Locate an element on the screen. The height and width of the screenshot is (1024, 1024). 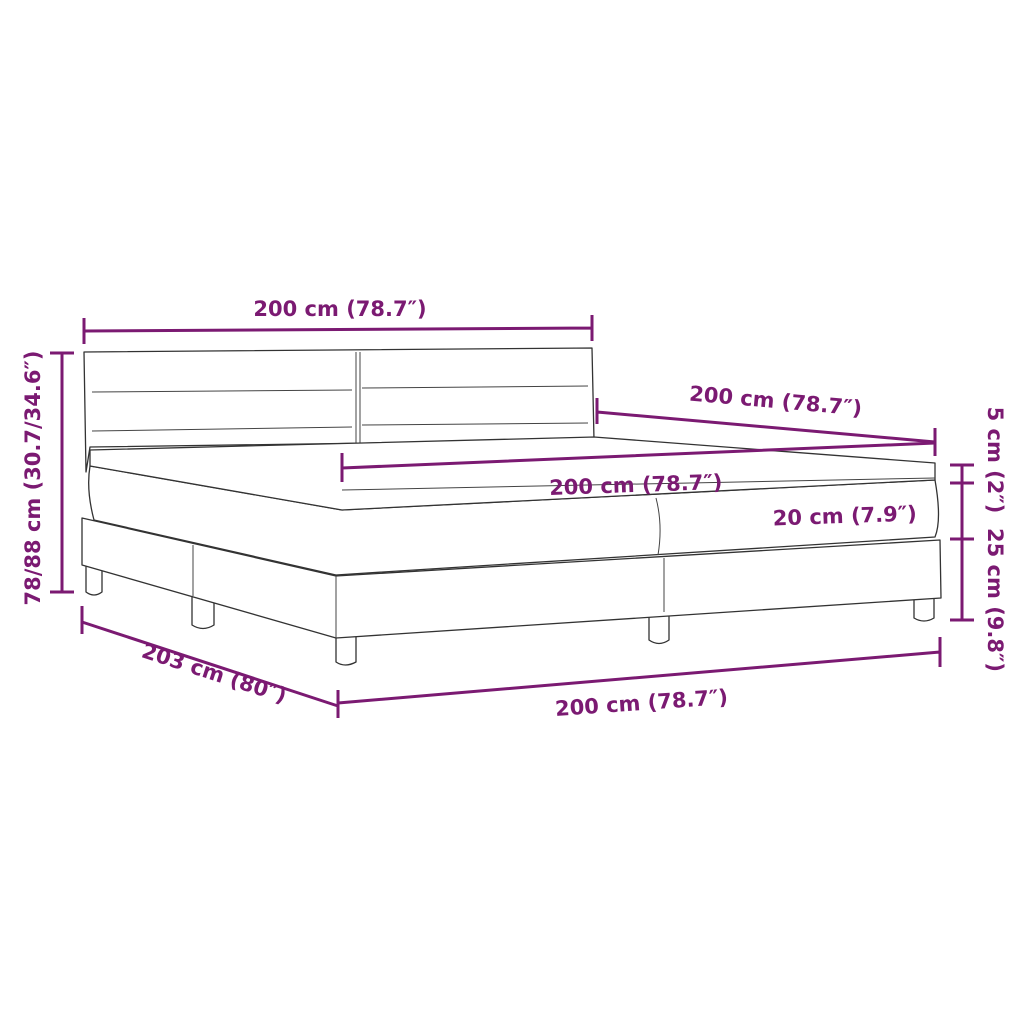
topper is located at coordinates (512, 473).